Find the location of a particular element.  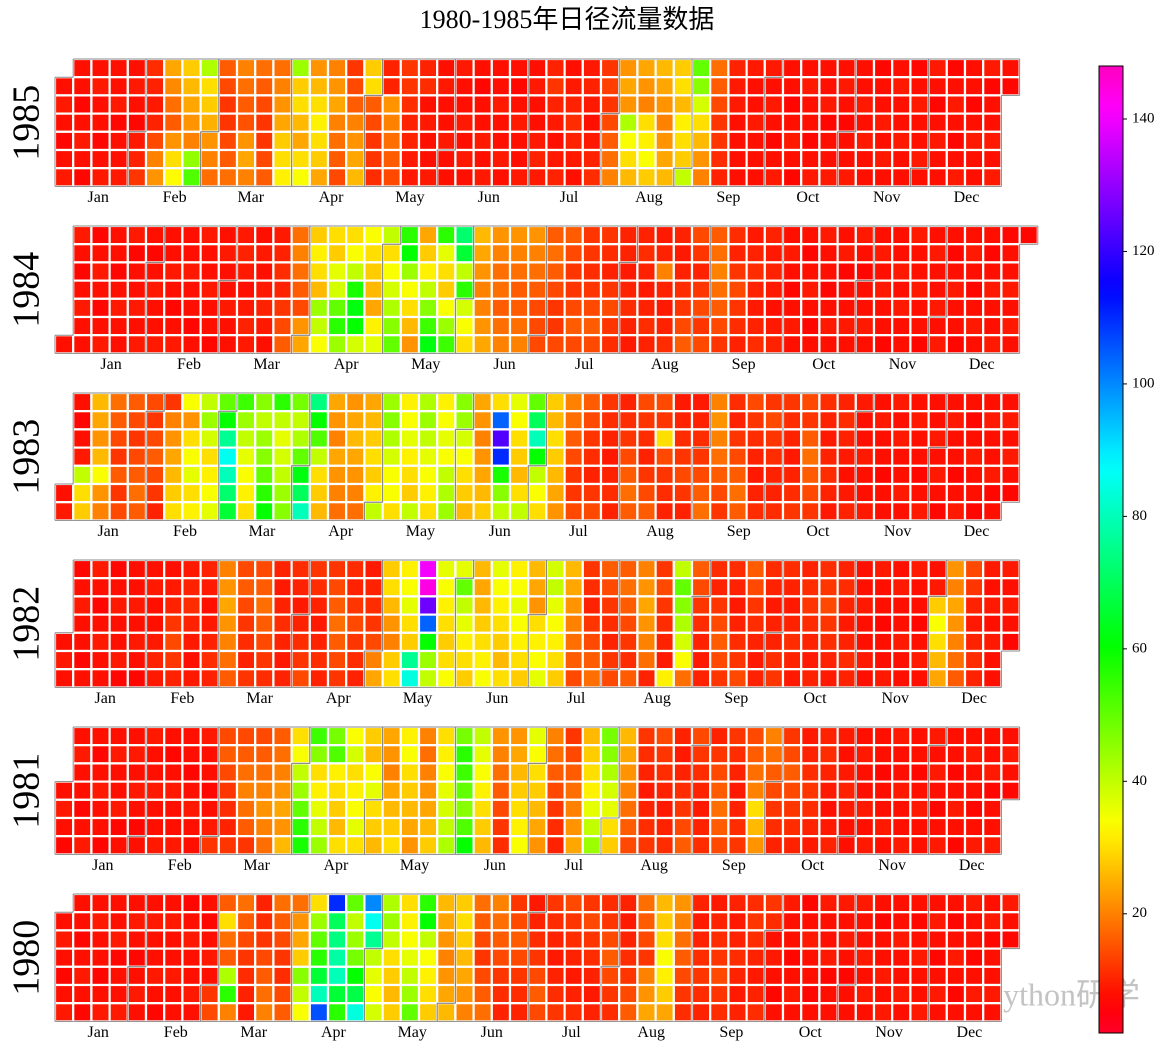

month-label: Jan is located at coordinates (110, 364).